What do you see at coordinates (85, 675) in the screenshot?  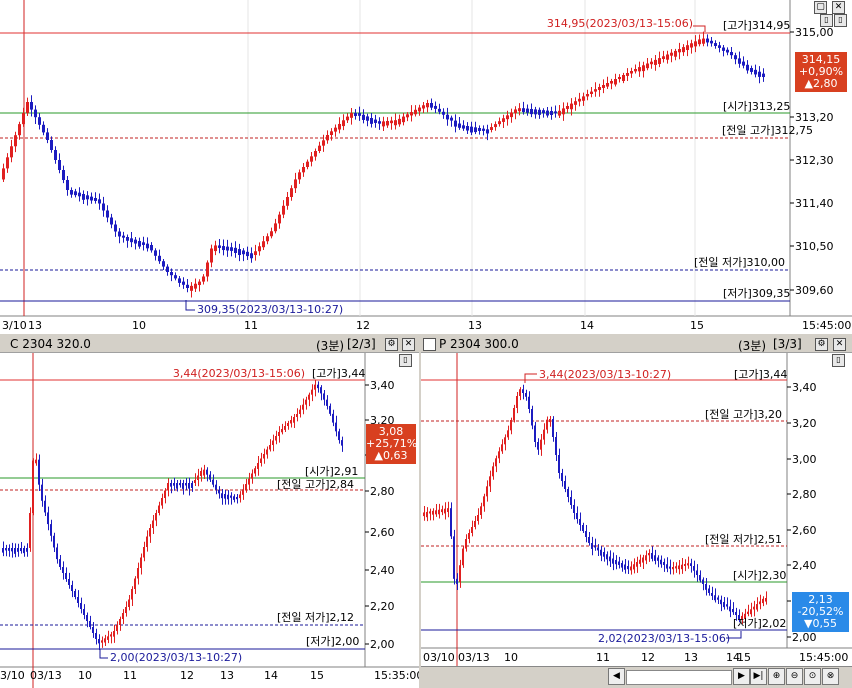 I see `call-time-label-2: 10` at bounding box center [85, 675].